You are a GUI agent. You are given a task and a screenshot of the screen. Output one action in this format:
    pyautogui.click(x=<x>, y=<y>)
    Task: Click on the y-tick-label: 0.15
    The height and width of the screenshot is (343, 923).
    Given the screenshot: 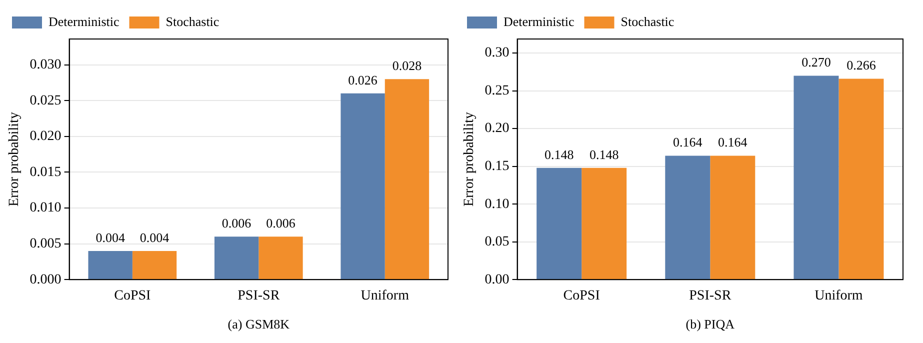 What is the action you would take?
    pyautogui.click(x=497, y=166)
    